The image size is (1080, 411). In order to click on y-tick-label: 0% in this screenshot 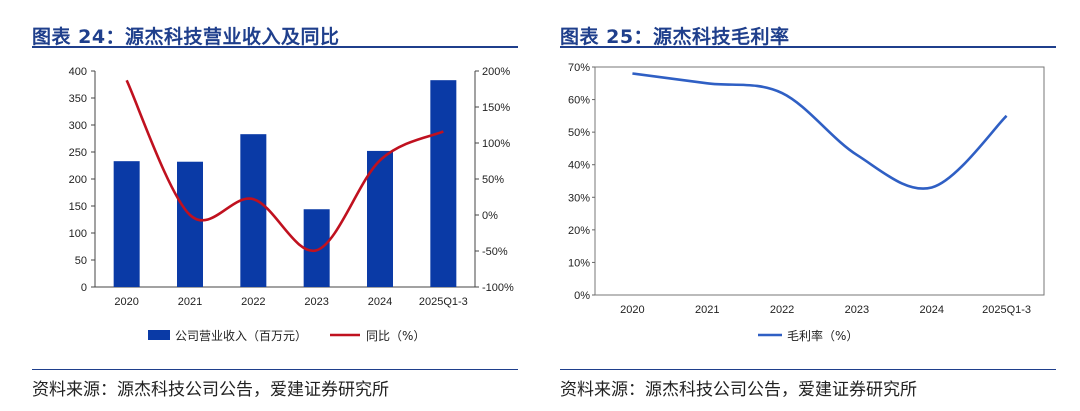, I will do `click(582, 296)`.